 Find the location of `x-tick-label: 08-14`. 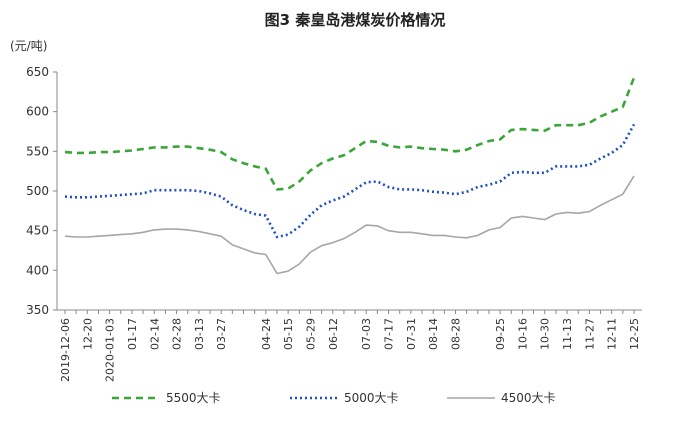

x-tick-label: 08-14 is located at coordinates (433, 334).